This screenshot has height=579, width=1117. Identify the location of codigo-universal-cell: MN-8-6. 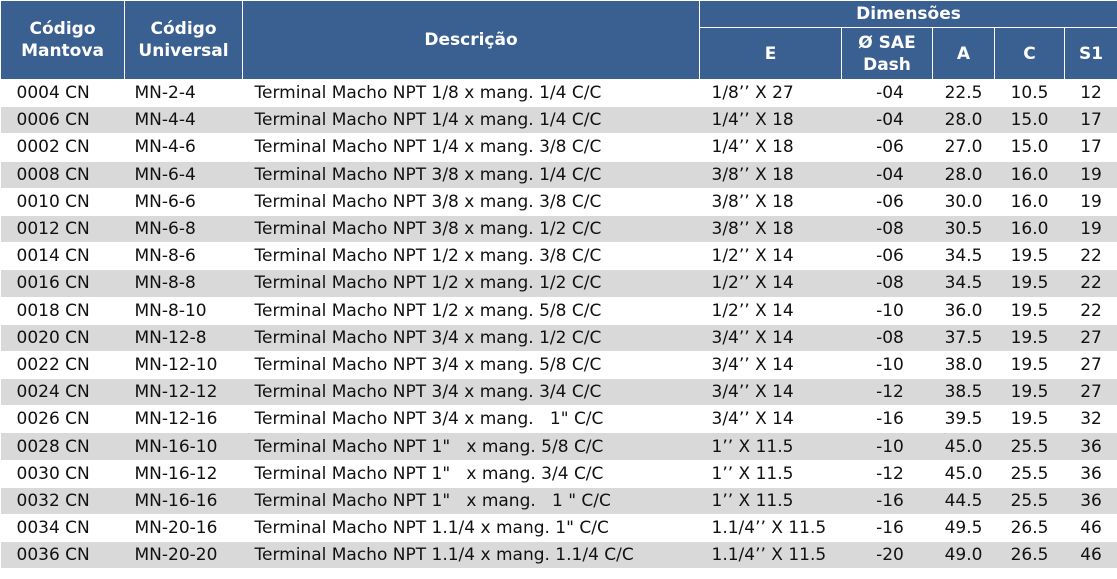
(183, 256).